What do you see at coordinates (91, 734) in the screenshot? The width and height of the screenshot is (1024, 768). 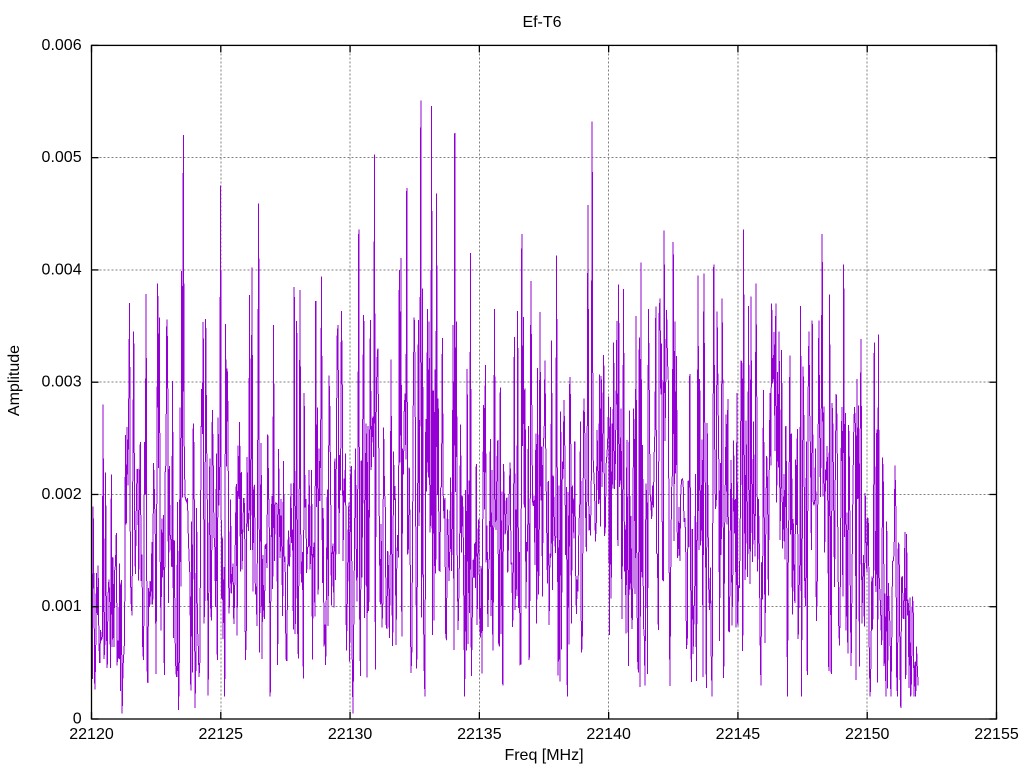 I see `svg-text: 22120` at bounding box center [91, 734].